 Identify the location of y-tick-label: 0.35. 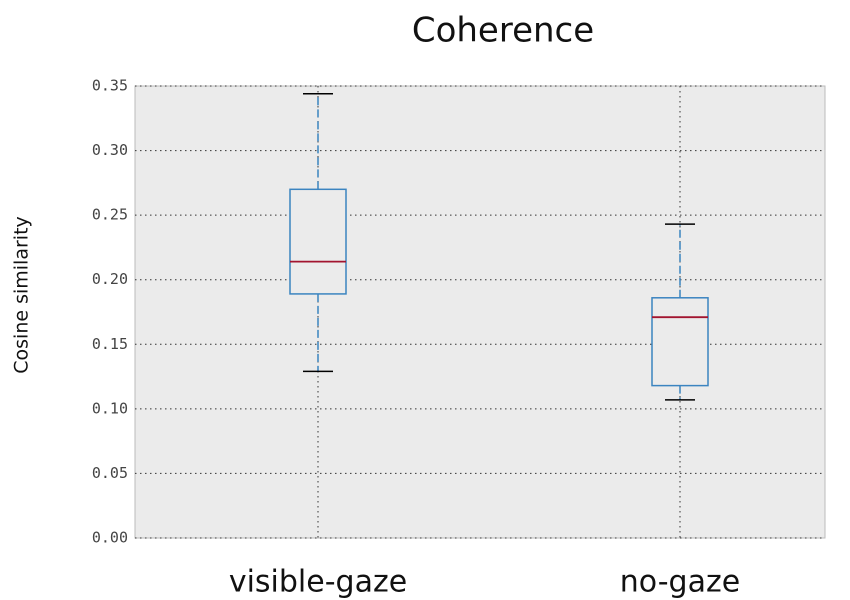
(110, 86).